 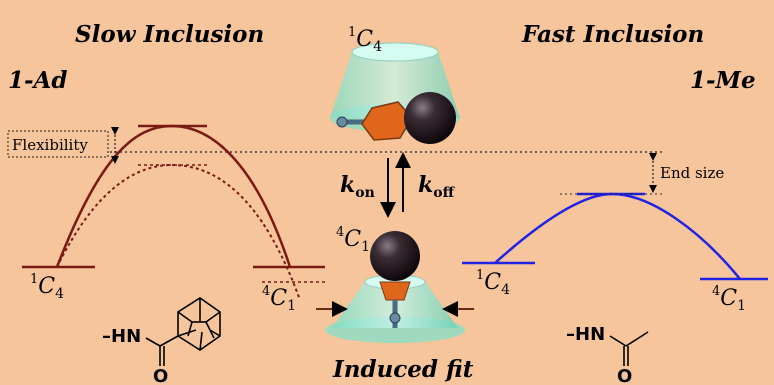 I want to click on fast-inclusion-heading: Fast Inclusion, so click(x=612, y=34).